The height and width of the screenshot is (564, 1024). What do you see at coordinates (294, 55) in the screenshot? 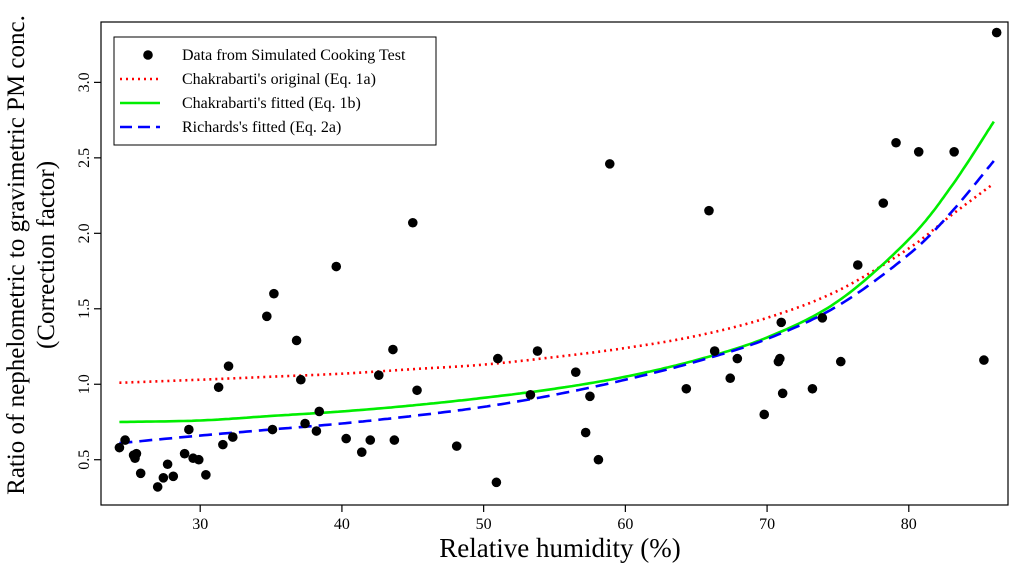
I see `legend-label-points: Data from Simulated Cooking Test` at bounding box center [294, 55].